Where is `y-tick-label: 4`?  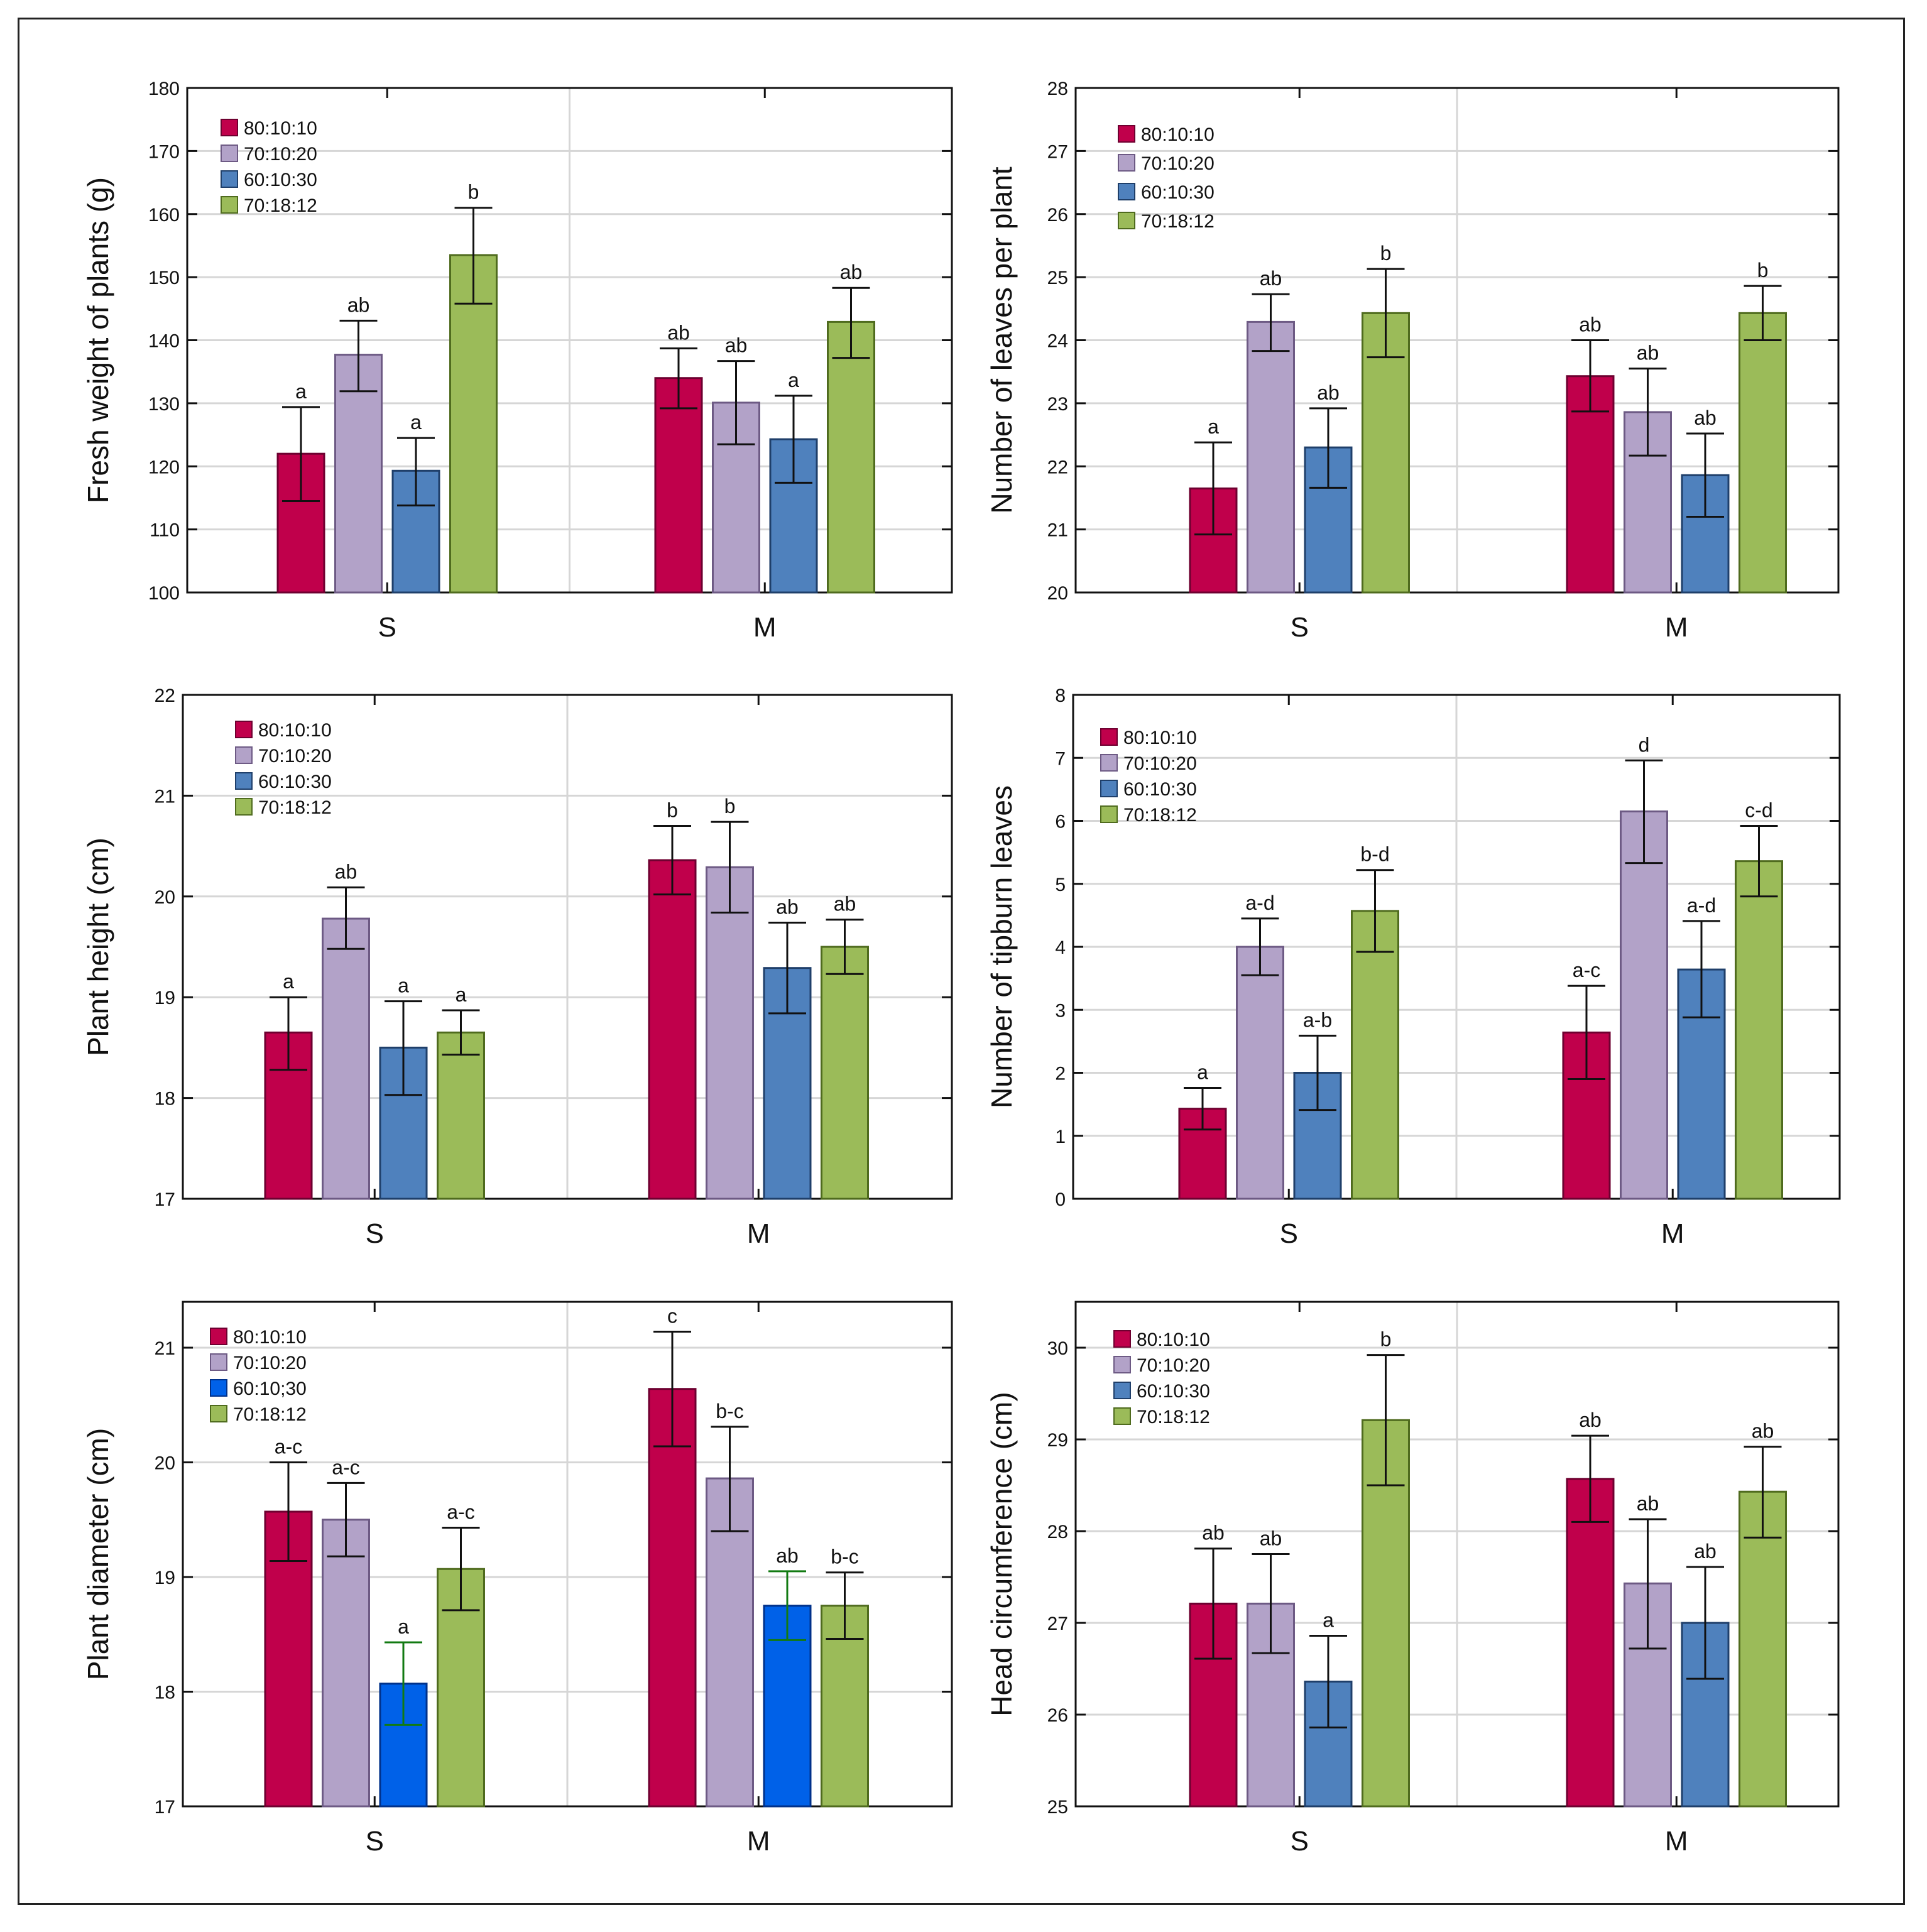
y-tick-label: 4 is located at coordinates (1060, 948).